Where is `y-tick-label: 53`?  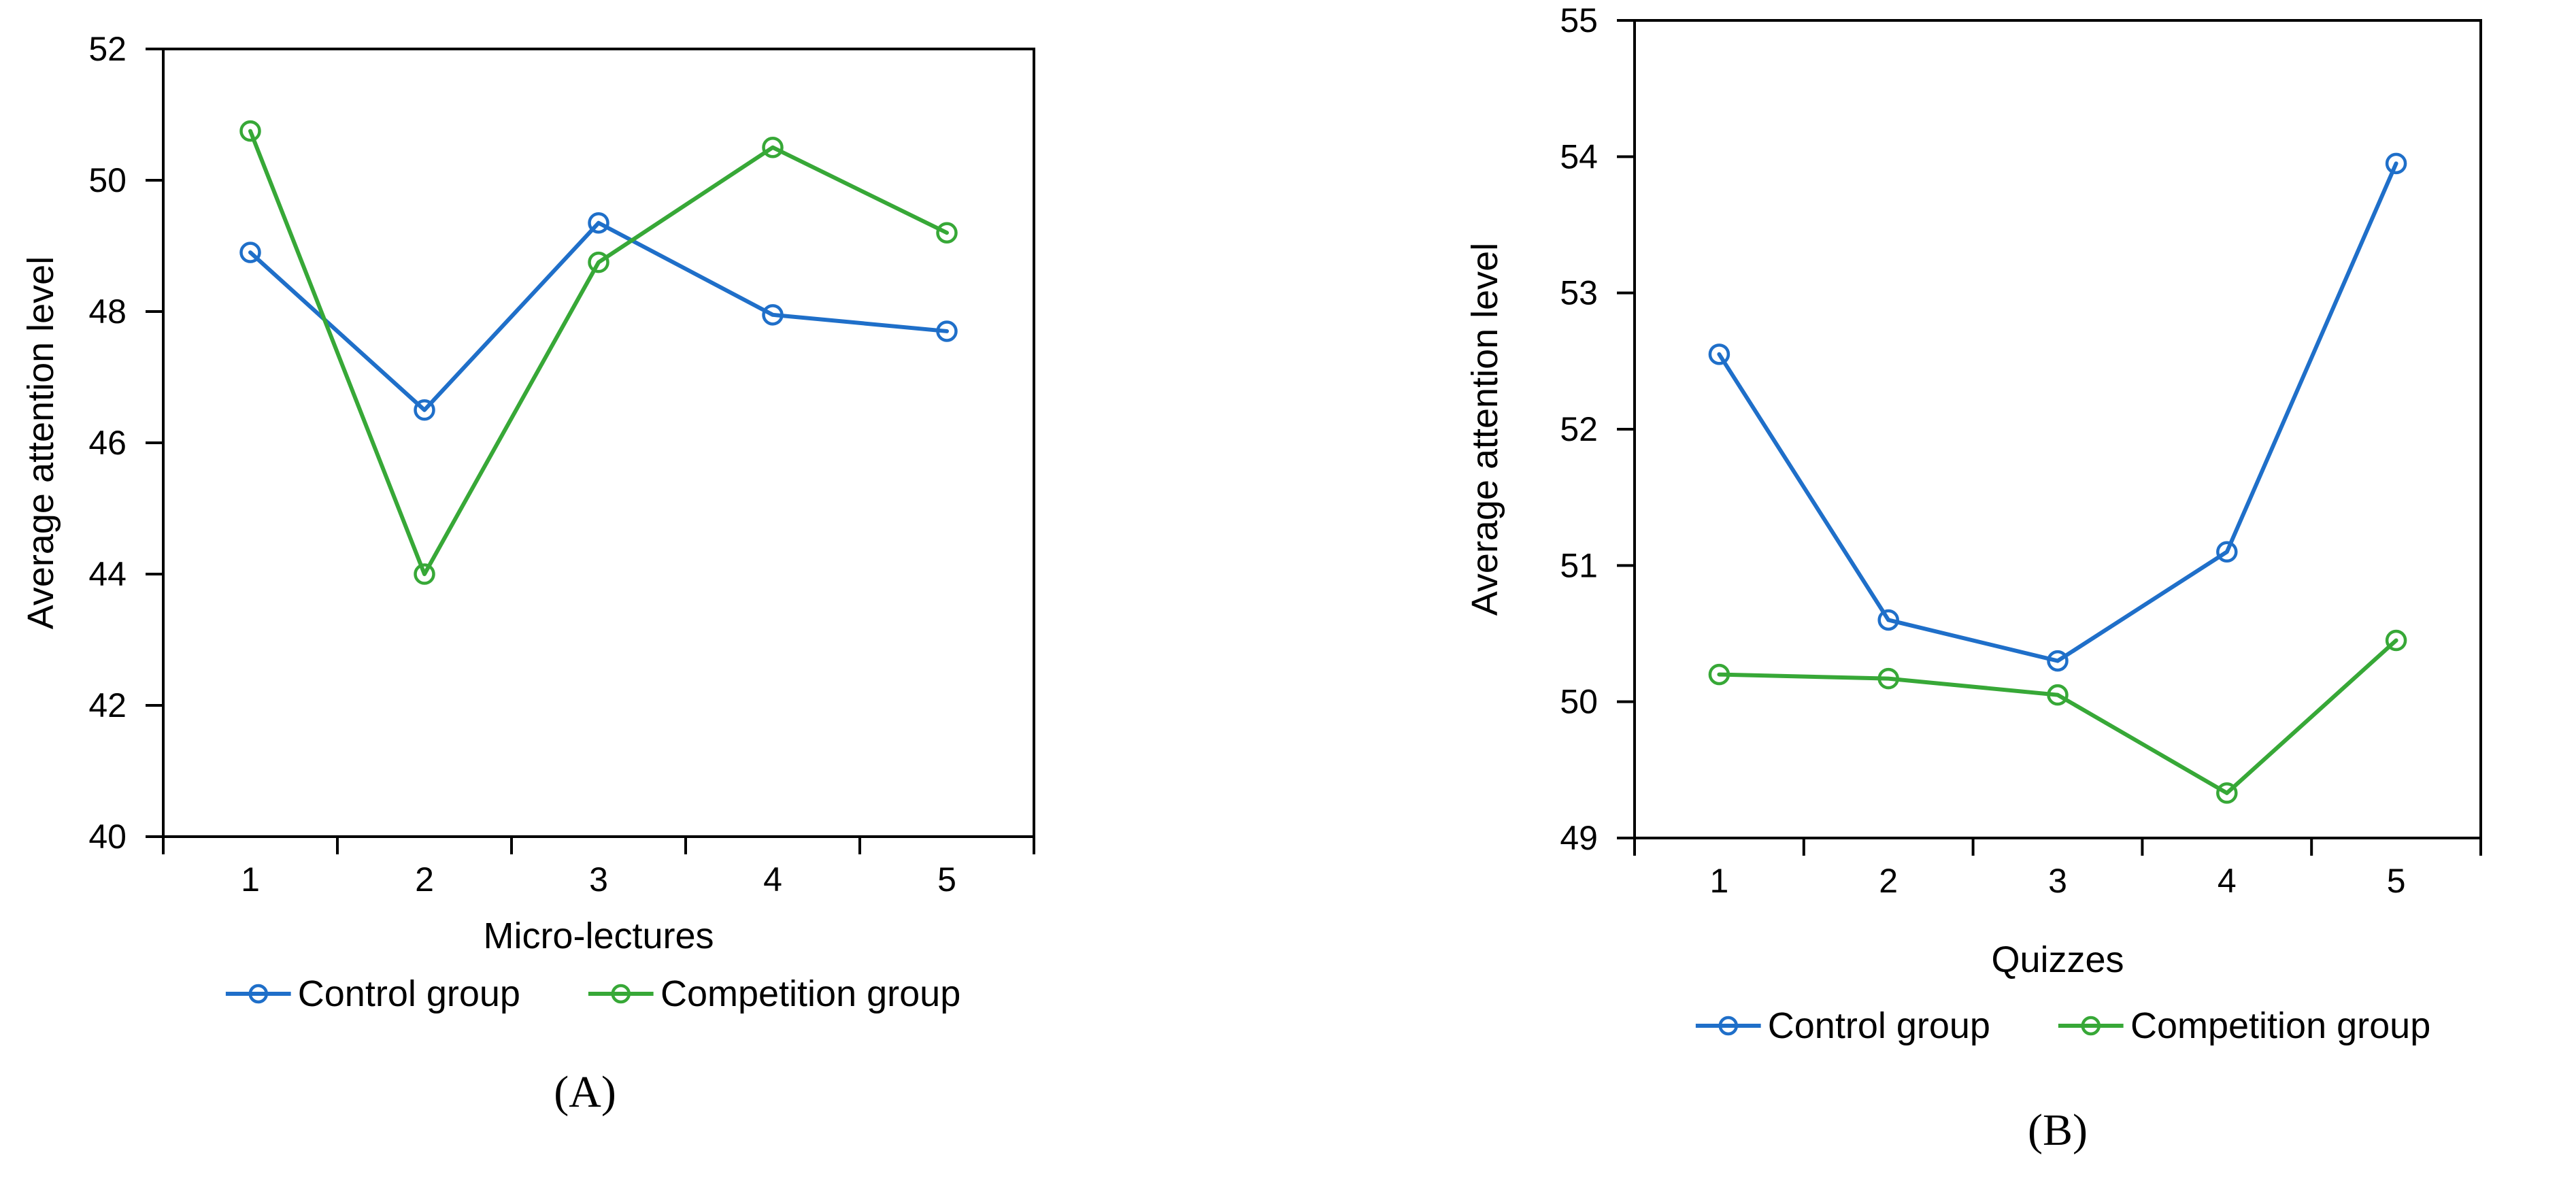
y-tick-label: 53 is located at coordinates (1579, 293).